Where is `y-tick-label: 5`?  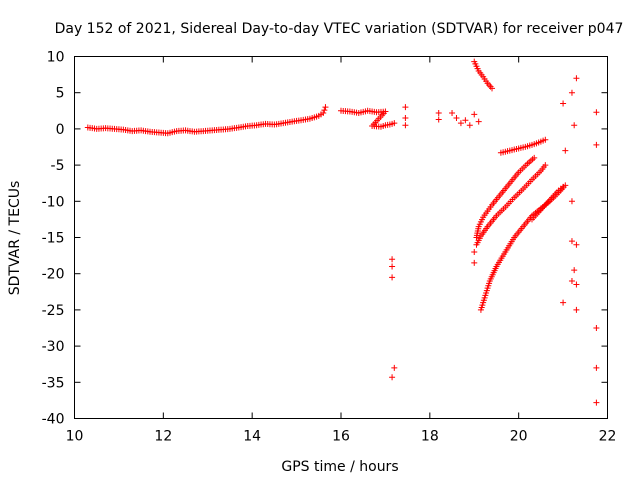
y-tick-label: 5 is located at coordinates (60, 94).